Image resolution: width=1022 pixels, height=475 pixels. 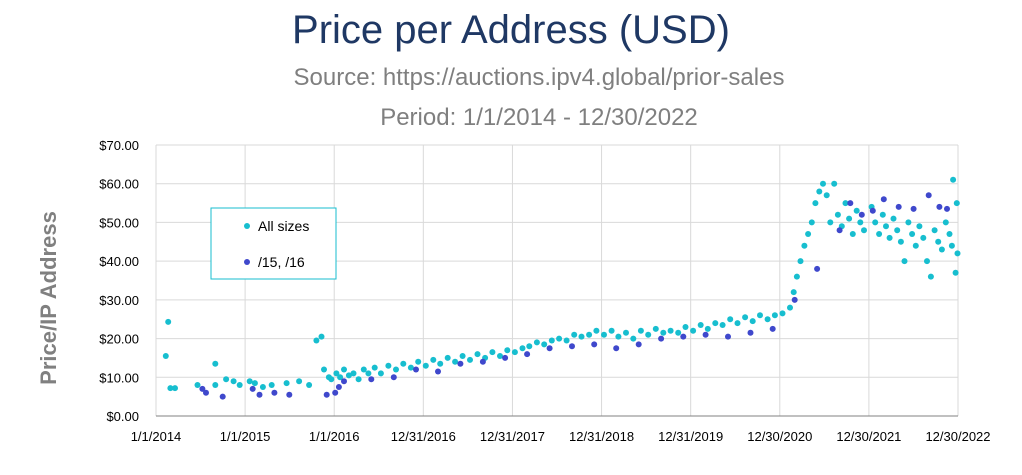 I want to click on y-tick-label: $10.00, so click(x=119, y=377).